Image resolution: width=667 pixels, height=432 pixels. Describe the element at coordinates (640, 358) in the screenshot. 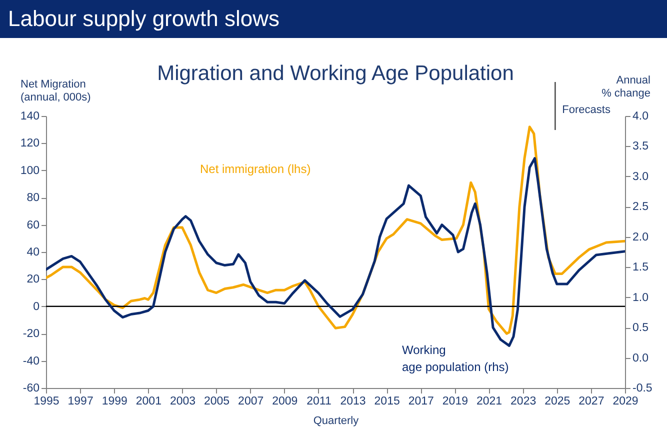

I see `y2-tick-label: 0.0` at that location.